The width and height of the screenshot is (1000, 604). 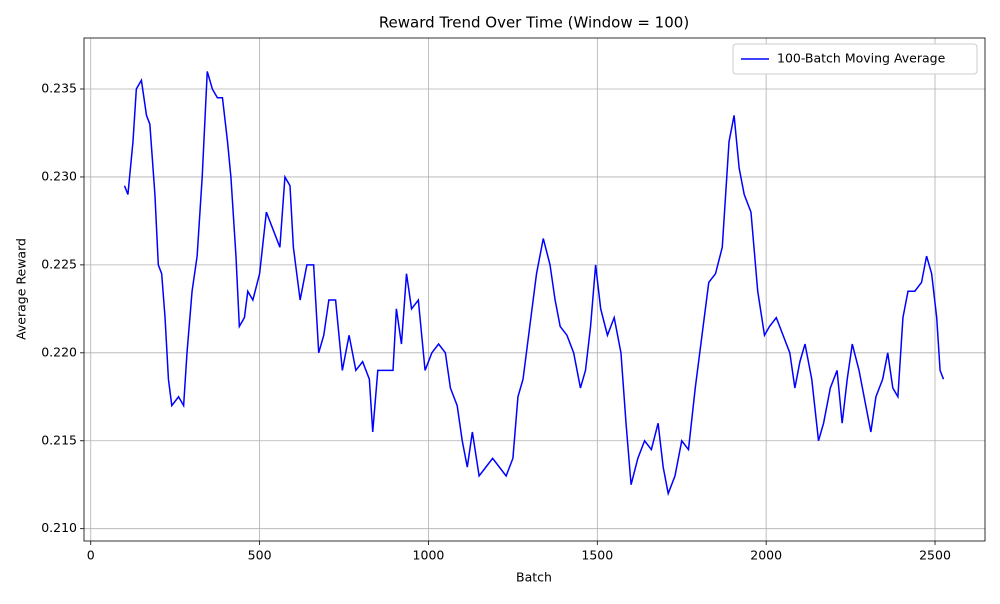 What do you see at coordinates (59, 351) in the screenshot?
I see `y-tick-label: 0.220` at bounding box center [59, 351].